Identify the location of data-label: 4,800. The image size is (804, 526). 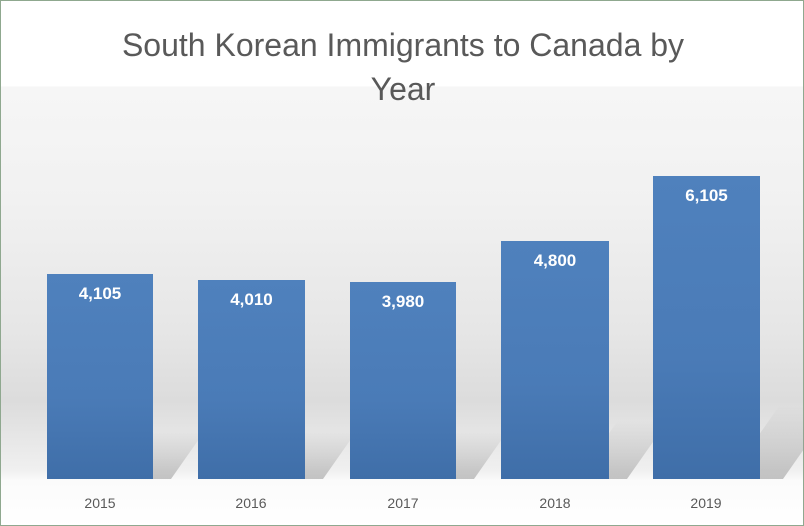
(555, 260).